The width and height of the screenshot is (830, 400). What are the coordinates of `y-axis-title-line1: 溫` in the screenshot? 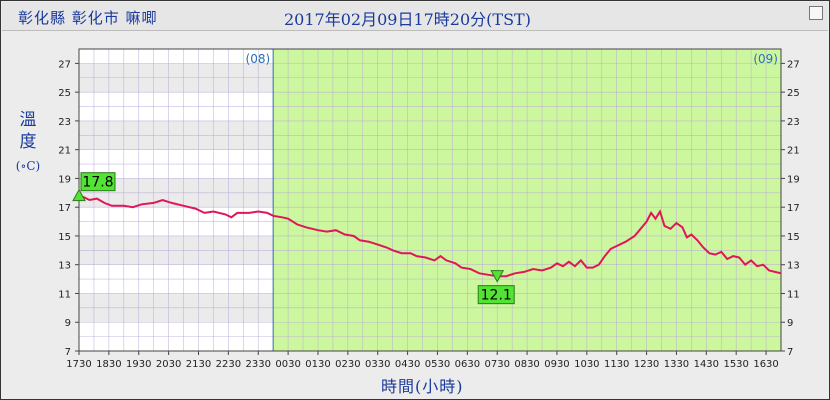 It's located at (28, 120).